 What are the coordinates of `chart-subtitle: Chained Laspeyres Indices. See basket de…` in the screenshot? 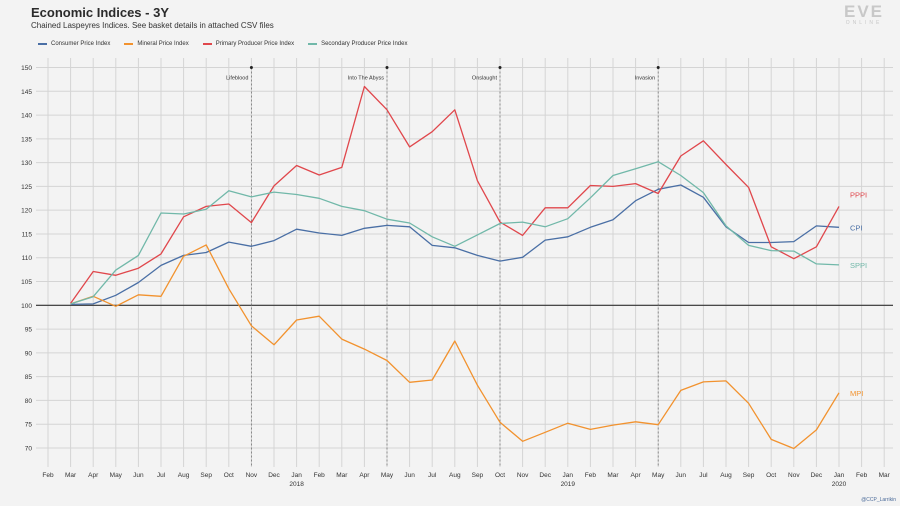 It's located at (152, 25).